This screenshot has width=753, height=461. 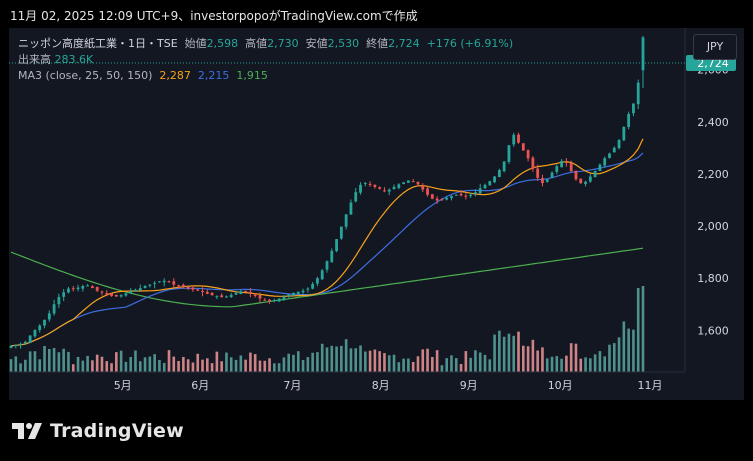 I want to click on currency-button: JPY, so click(x=715, y=47).